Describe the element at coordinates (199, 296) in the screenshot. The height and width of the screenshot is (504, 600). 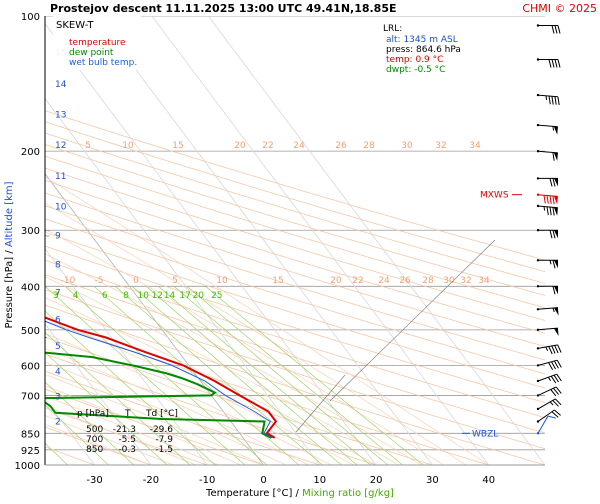
I see `mixing-ratio-label: 20` at that location.